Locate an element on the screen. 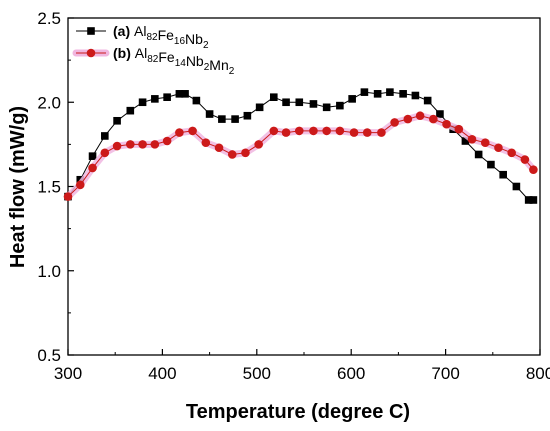 This screenshot has height=431, width=550. x-tick-label: 600 is located at coordinates (351, 373).